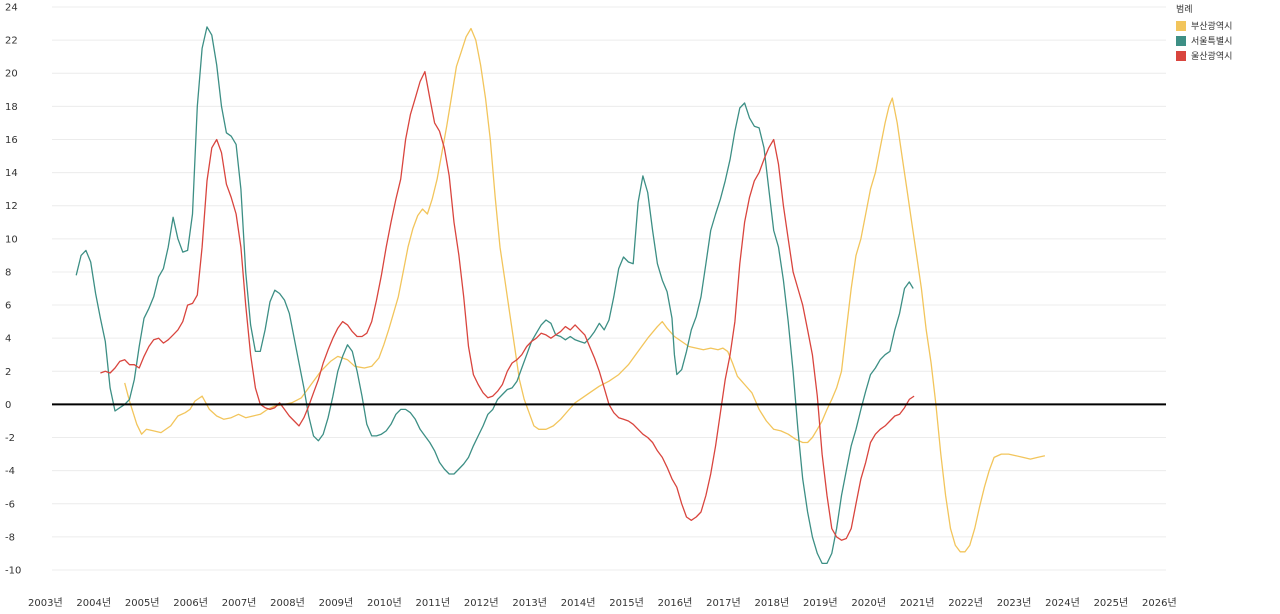 The height and width of the screenshot is (614, 1280). I want to click on y-tick-label: 20, so click(11, 74).